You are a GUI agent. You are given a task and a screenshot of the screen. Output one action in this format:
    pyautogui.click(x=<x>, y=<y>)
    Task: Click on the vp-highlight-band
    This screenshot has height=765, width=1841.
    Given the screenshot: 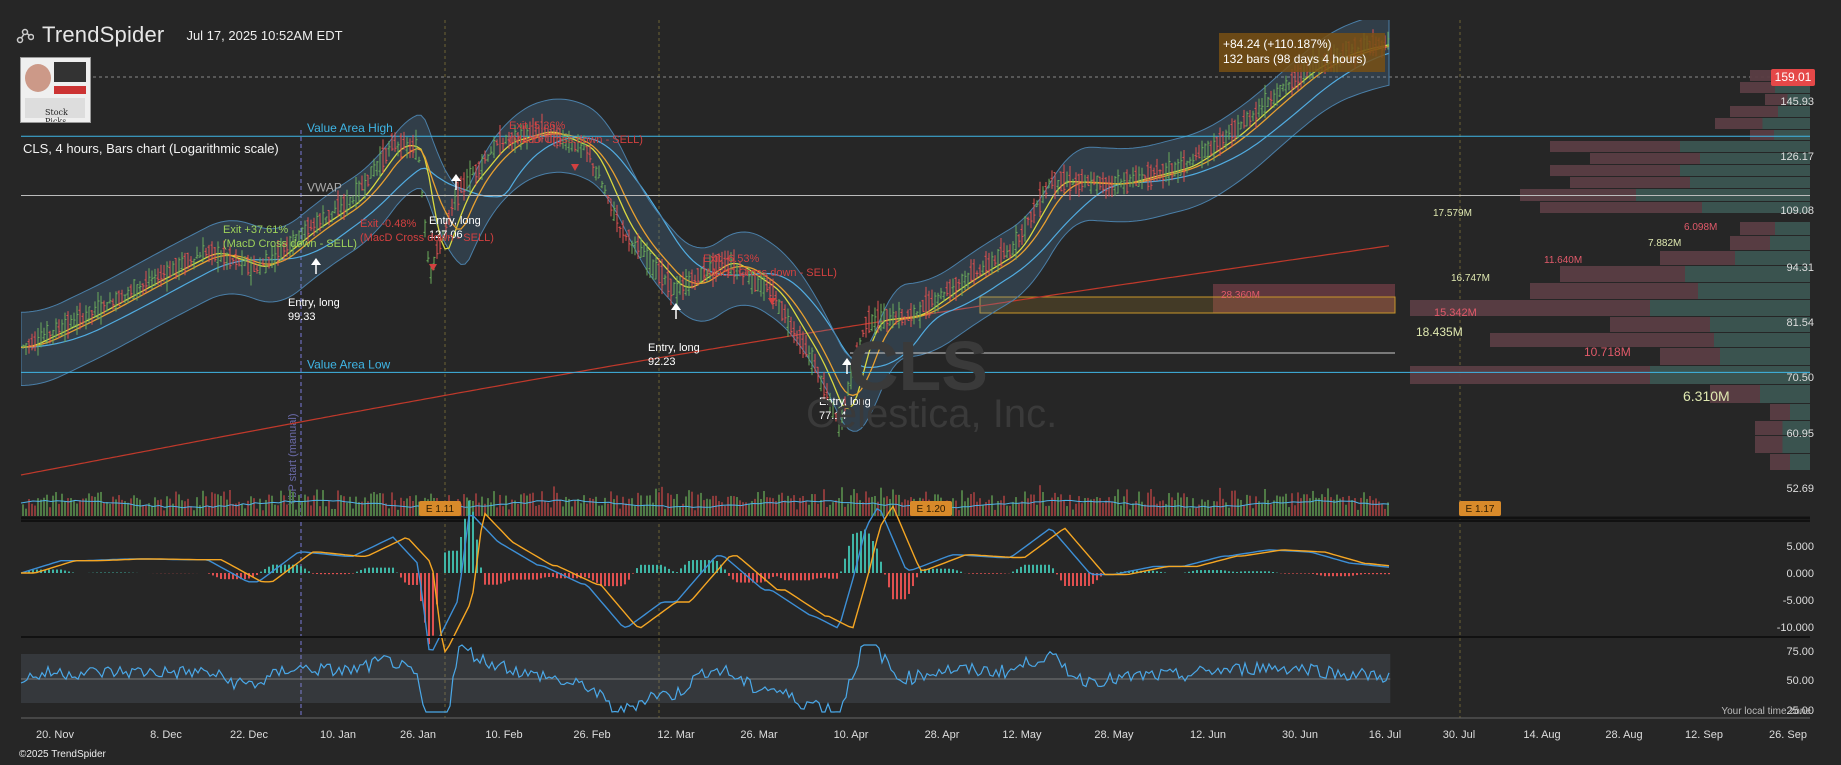 What is the action you would take?
    pyautogui.click(x=1304, y=298)
    